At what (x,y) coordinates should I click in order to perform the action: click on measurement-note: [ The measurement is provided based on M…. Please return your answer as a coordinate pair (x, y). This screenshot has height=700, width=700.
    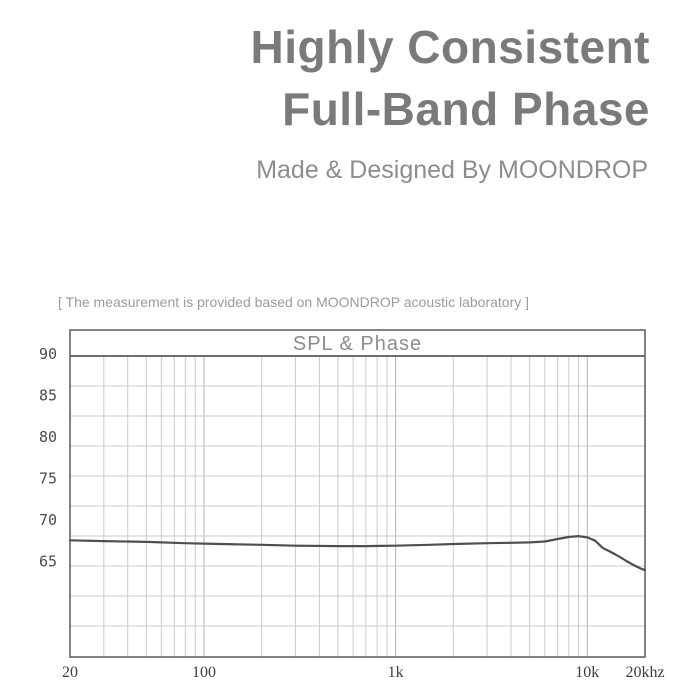
    Looking at the image, I should click on (294, 302).